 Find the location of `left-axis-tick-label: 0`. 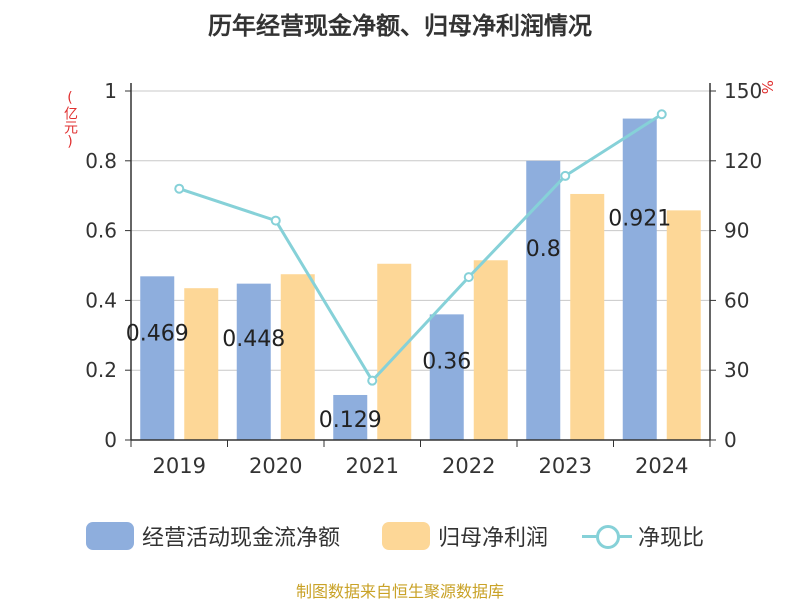

left-axis-tick-label: 0 is located at coordinates (110, 440).